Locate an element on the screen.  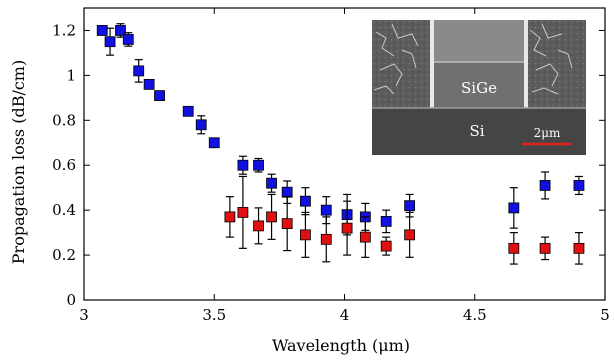
x-tick-label: 5 is located at coordinates (605, 315).